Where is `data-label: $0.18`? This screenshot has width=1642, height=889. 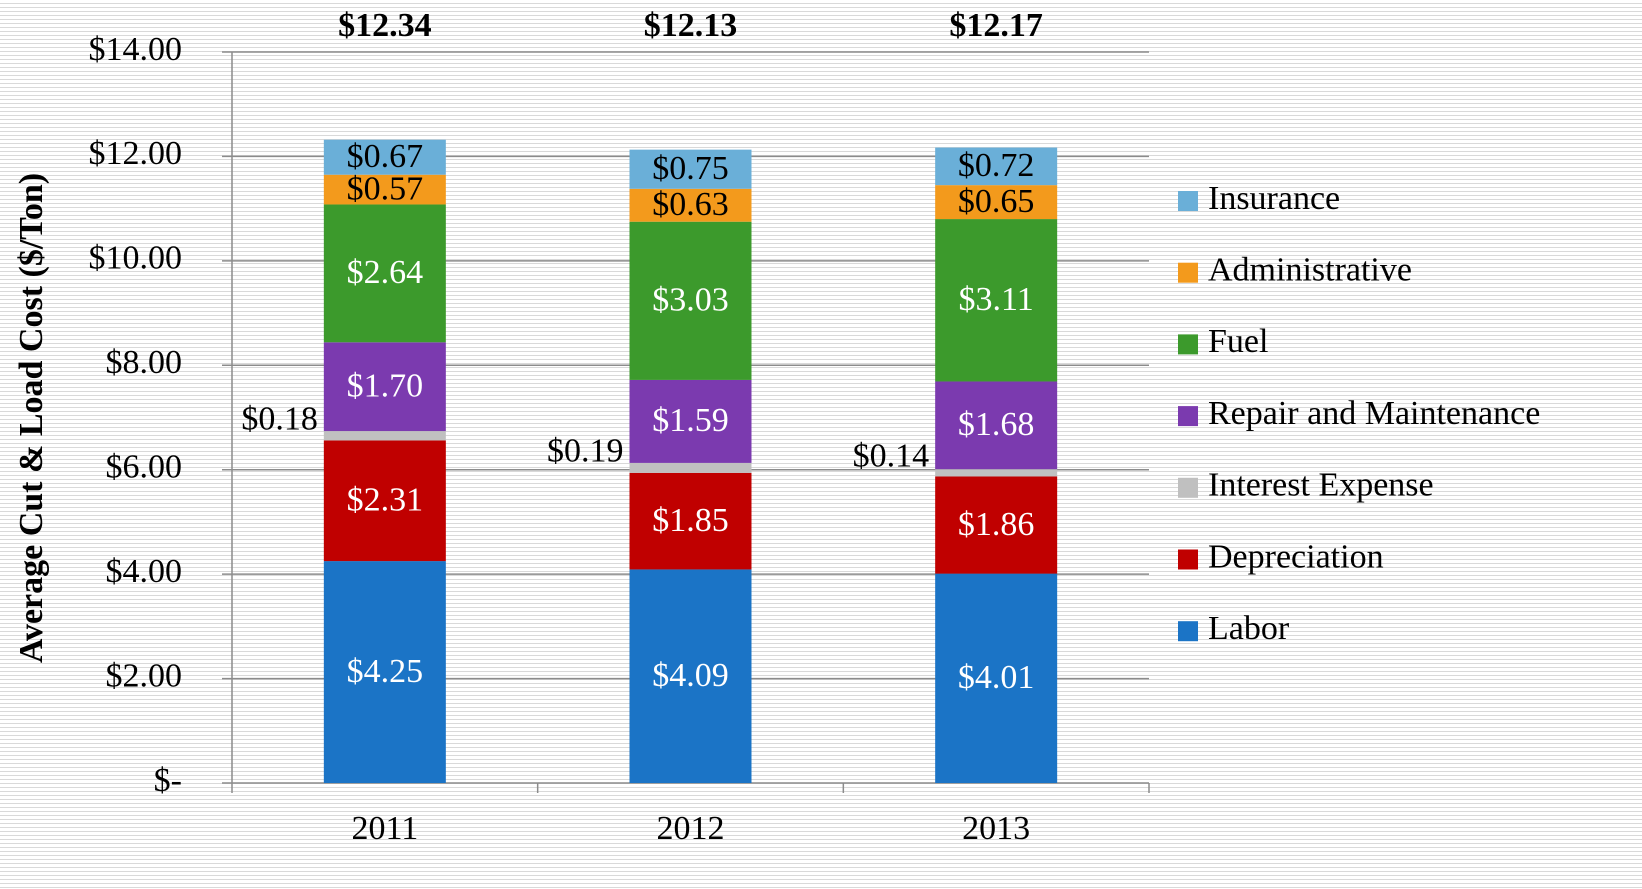 data-label: $0.18 is located at coordinates (279, 419).